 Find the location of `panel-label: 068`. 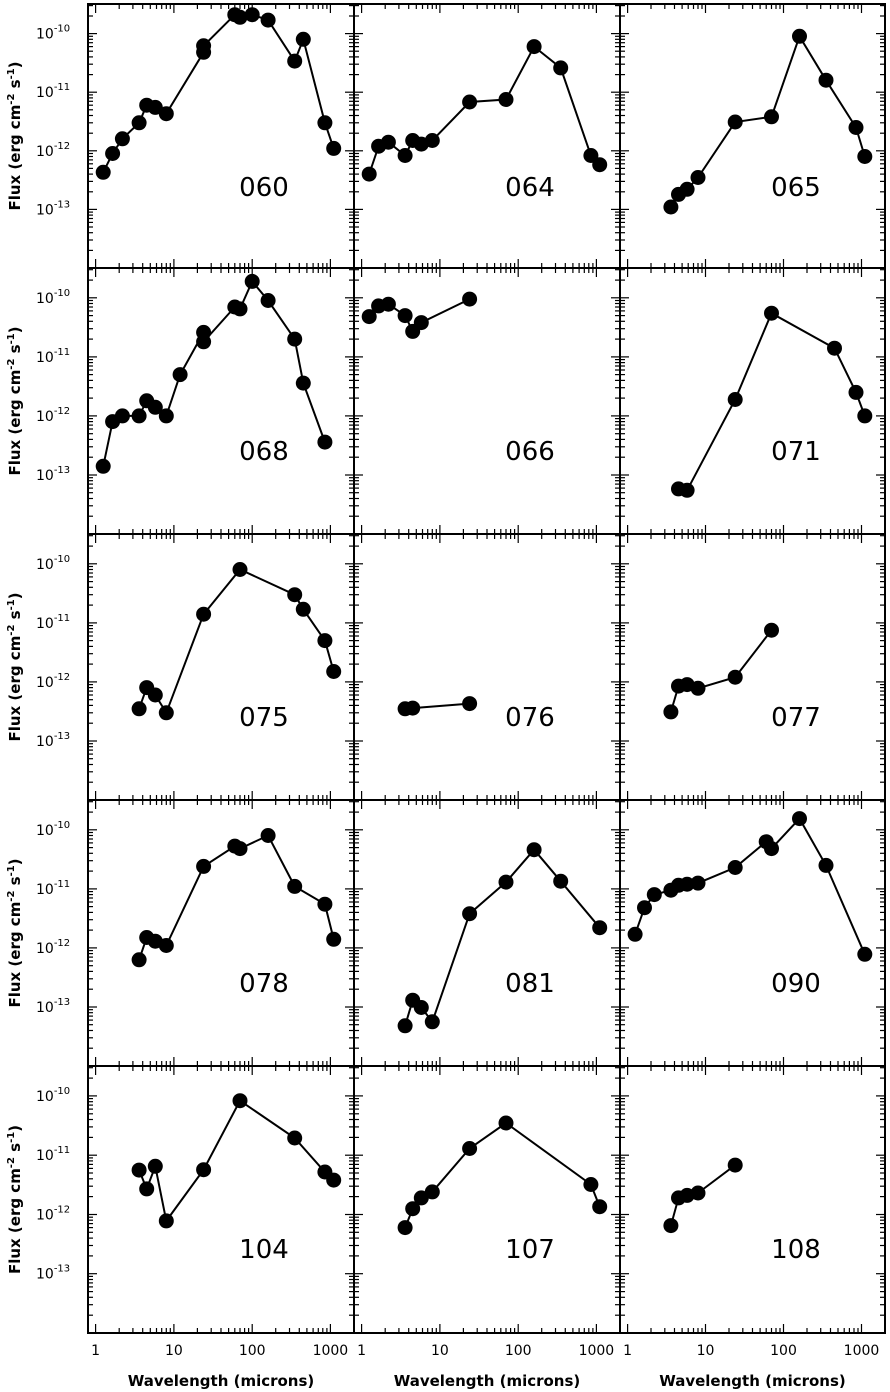

panel-label: 068 is located at coordinates (264, 452).